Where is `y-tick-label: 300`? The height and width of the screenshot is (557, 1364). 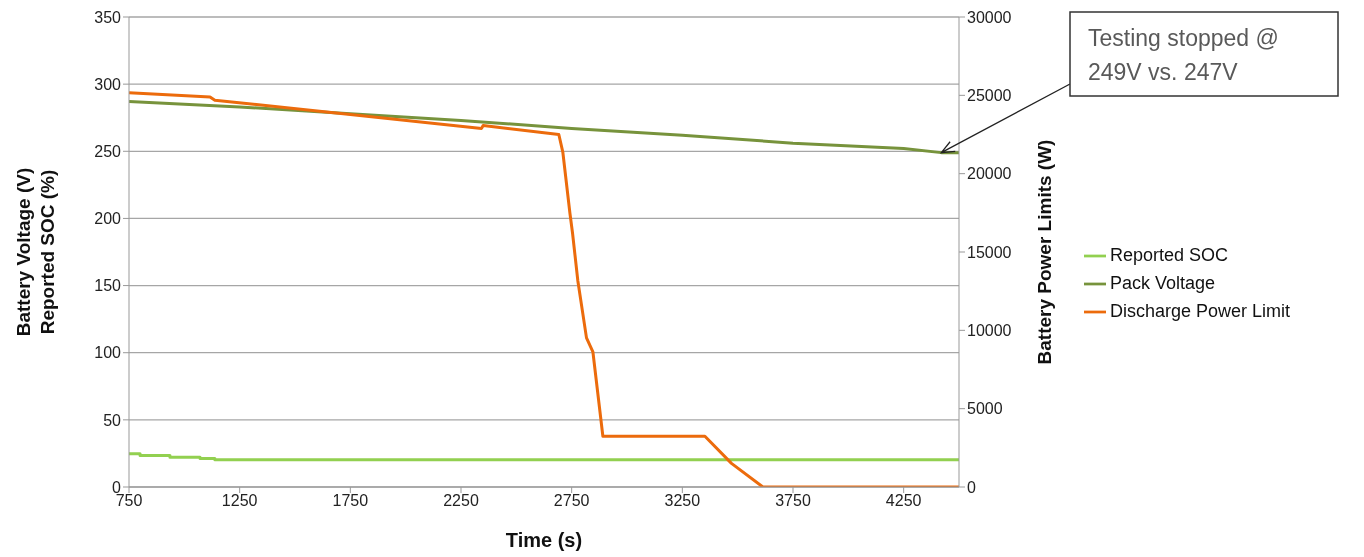 y-tick-label: 300 is located at coordinates (108, 84).